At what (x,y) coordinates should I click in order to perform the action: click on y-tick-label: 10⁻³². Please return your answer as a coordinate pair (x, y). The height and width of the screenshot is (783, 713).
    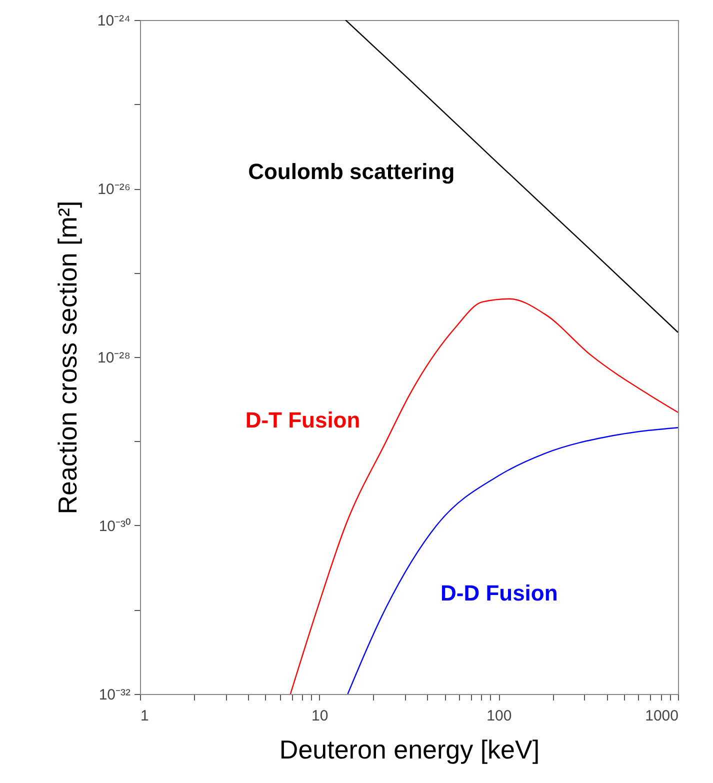
    Looking at the image, I should click on (114, 695).